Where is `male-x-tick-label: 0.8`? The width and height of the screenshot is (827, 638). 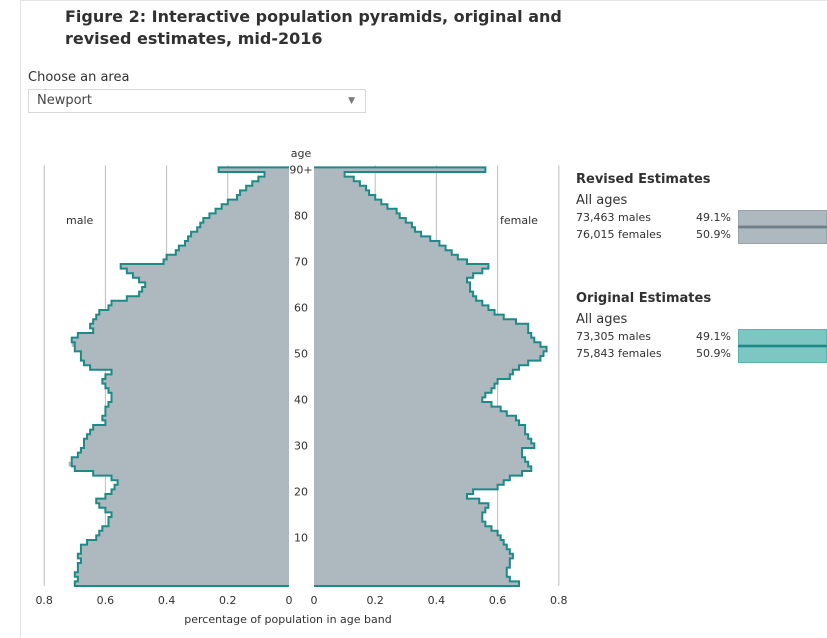
male-x-tick-label: 0.8 is located at coordinates (44, 600).